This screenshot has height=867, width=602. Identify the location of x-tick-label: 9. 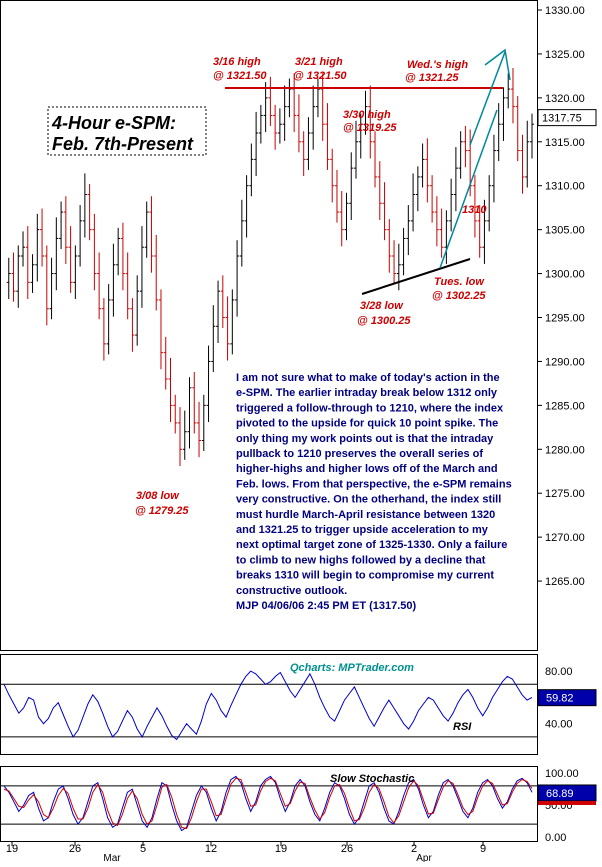
(483, 849).